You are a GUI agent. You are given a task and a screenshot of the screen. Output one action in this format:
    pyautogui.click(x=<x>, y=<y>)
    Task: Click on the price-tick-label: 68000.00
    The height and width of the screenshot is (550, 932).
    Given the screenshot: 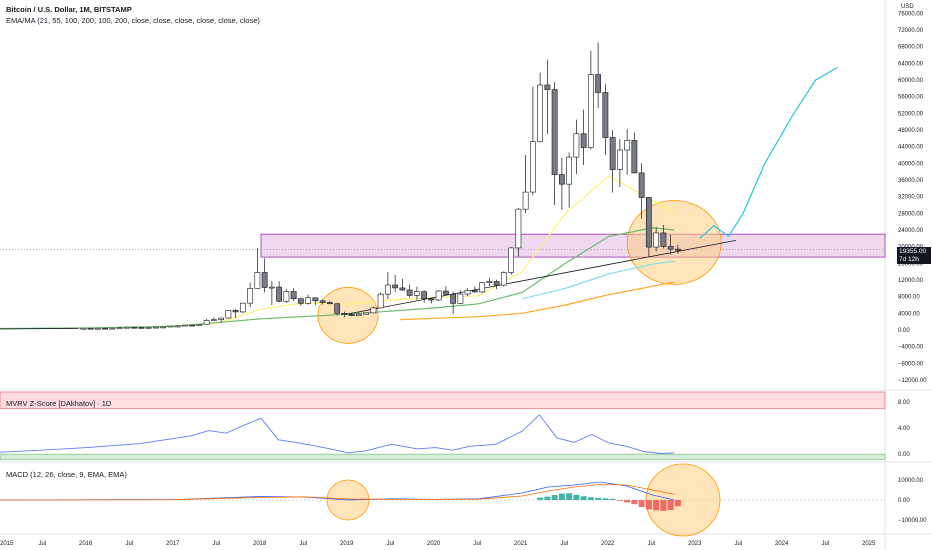 What is the action you would take?
    pyautogui.click(x=911, y=48)
    